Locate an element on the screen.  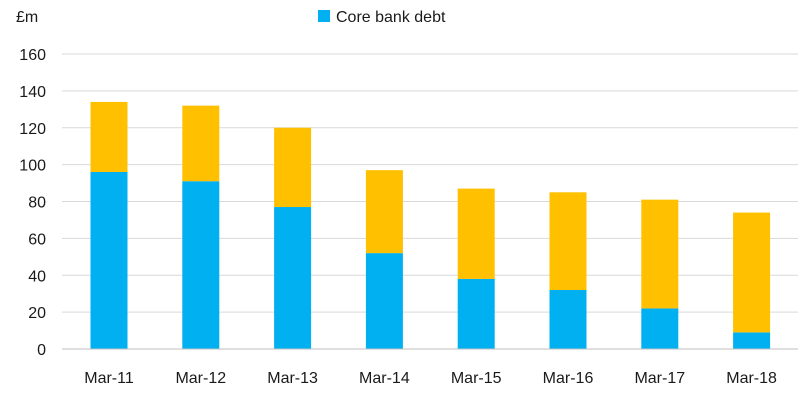
legend-swatch-core-bank-debt is located at coordinates (324, 16).